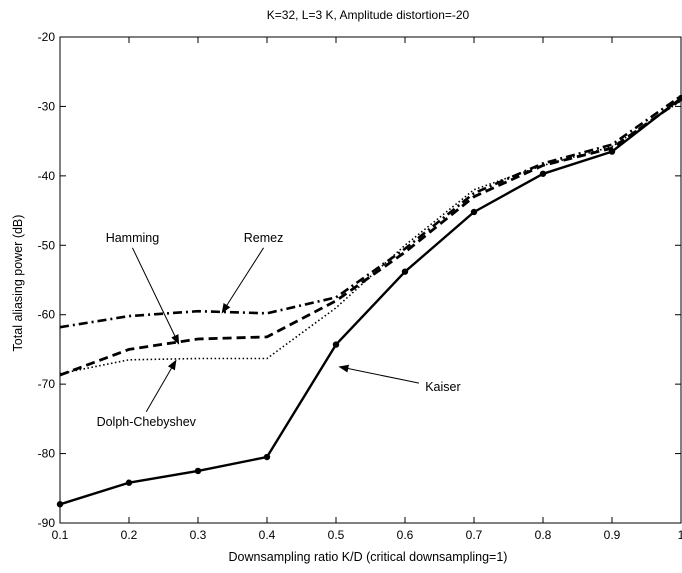 The width and height of the screenshot is (682, 573). What do you see at coordinates (47, 37) in the screenshot?
I see `y-tick-label: -20` at bounding box center [47, 37].